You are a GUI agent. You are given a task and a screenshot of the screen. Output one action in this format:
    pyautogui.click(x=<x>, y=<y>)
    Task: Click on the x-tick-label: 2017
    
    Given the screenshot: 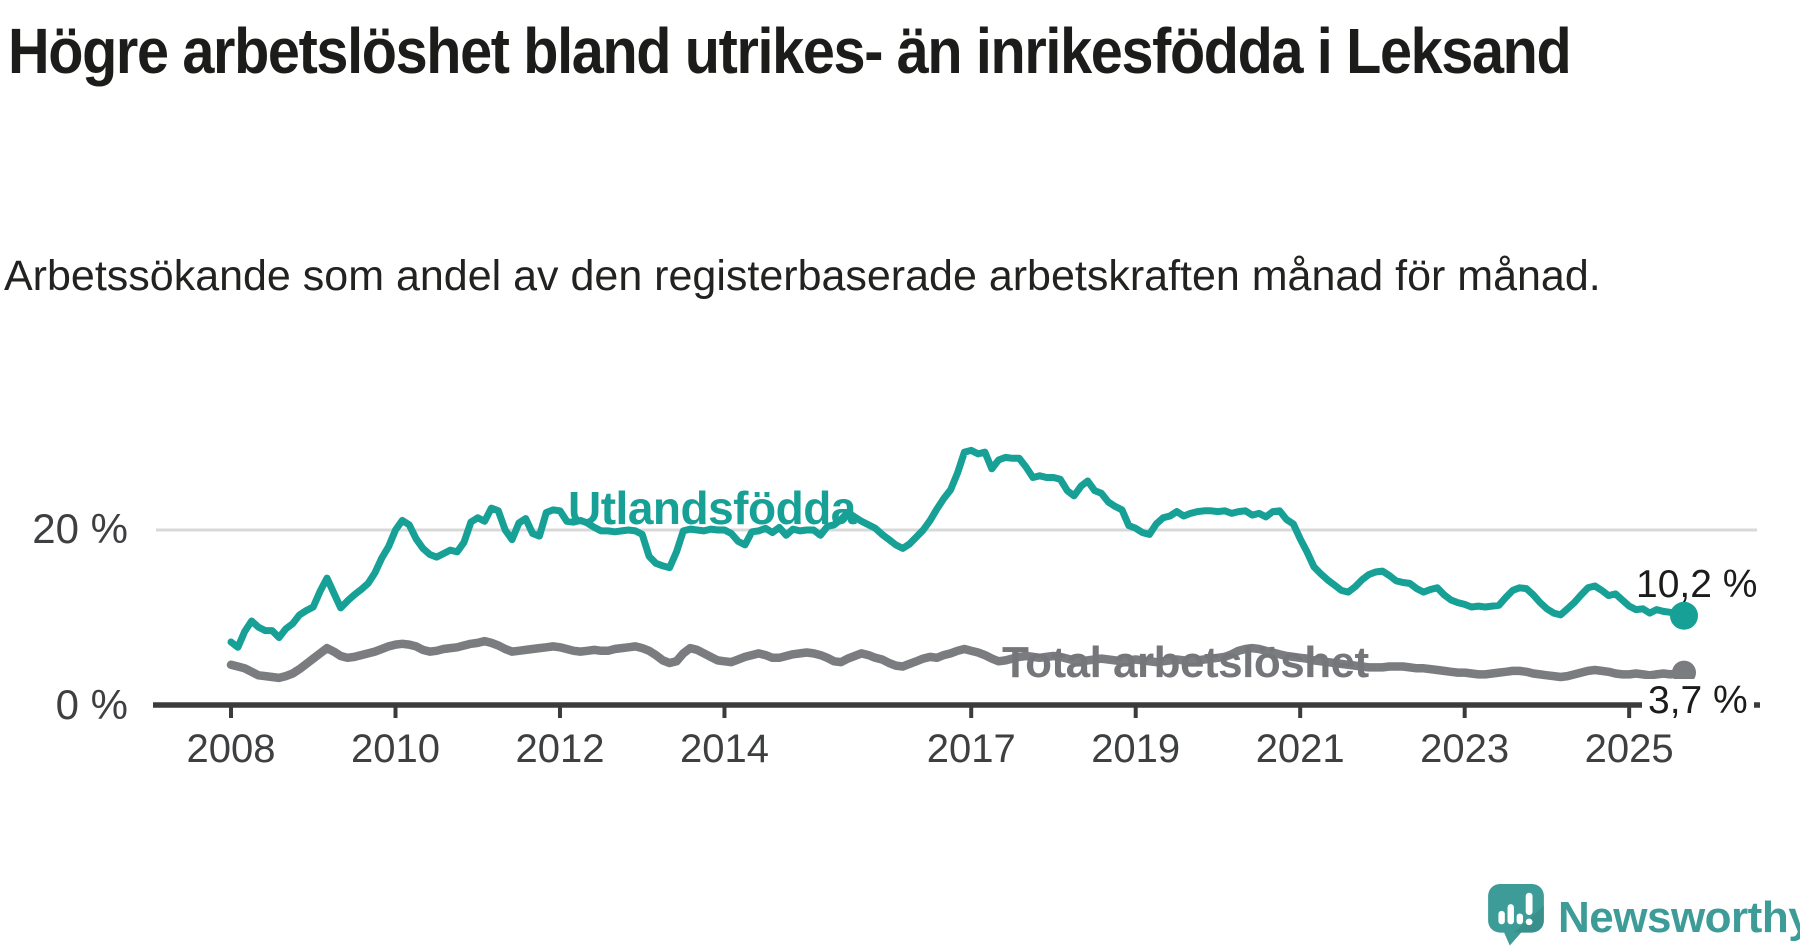 What is the action you would take?
    pyautogui.click(x=971, y=749)
    